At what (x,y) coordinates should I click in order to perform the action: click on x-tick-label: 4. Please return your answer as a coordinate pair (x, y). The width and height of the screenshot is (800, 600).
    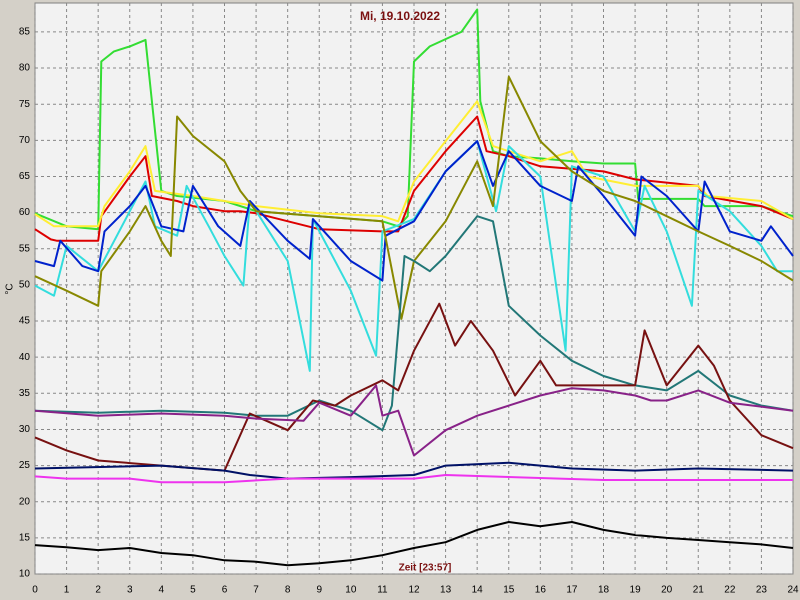
    Looking at the image, I should click on (162, 590).